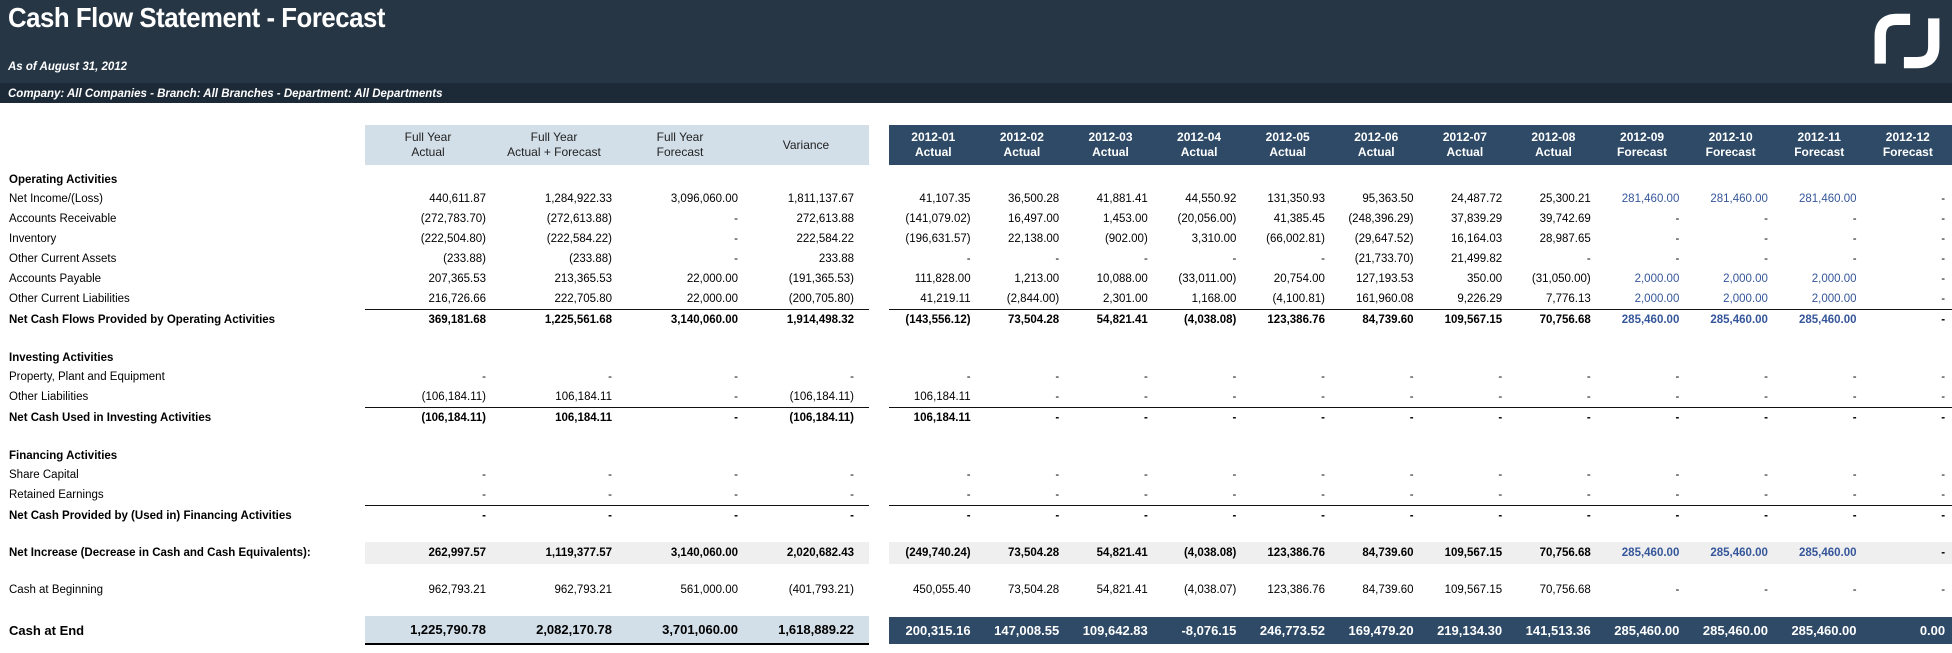 This screenshot has height=653, width=1952. Describe the element at coordinates (63, 455) in the screenshot. I see `row-label: Financing Activities` at that location.